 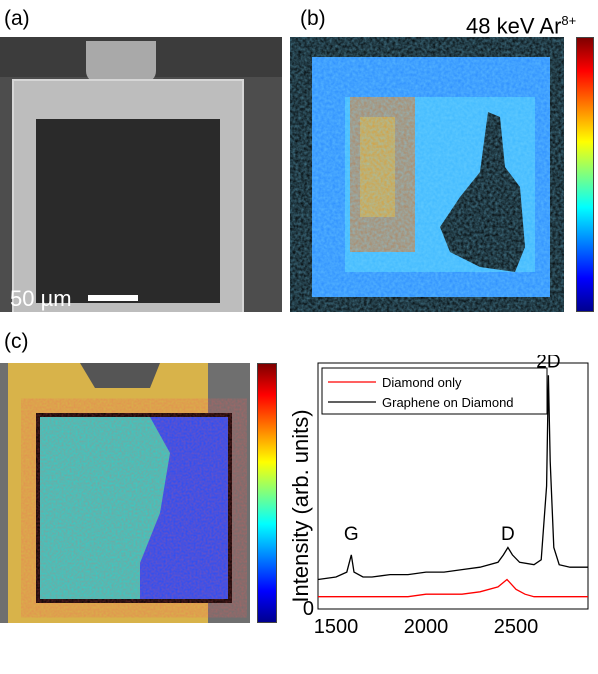 What do you see at coordinates (121, 62) in the screenshot?
I see `sem-frame-tab` at bounding box center [121, 62].